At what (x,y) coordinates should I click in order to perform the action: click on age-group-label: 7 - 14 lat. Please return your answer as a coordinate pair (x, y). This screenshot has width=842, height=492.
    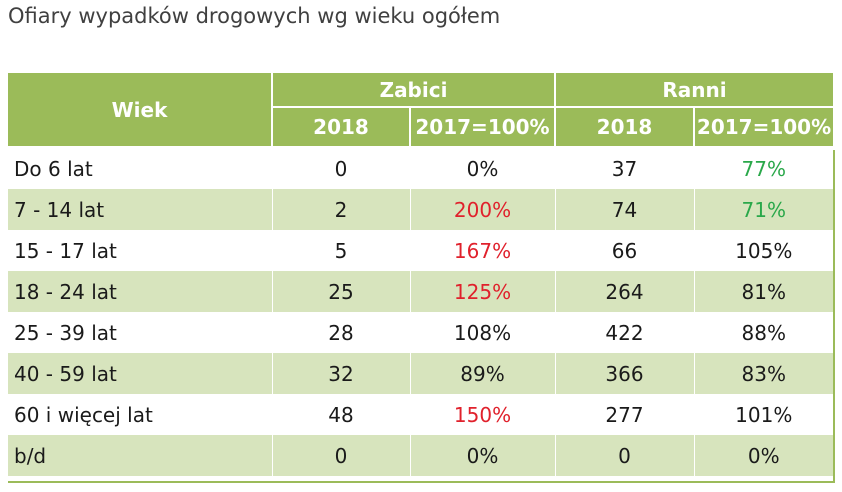
    Looking at the image, I should click on (140, 209).